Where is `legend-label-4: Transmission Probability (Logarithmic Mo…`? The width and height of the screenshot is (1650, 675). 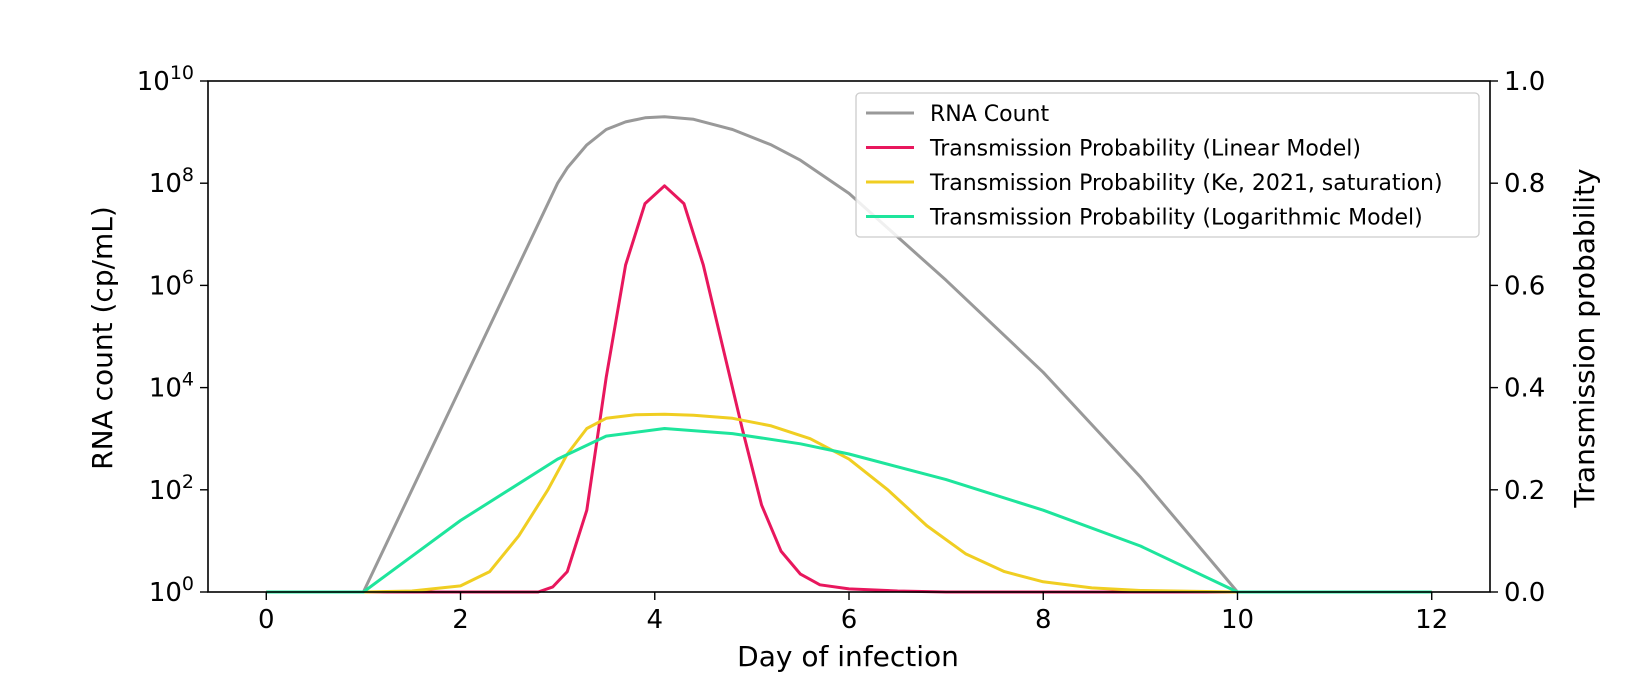
legend-label-4: Transmission Probability (Logarithmic Mo… is located at coordinates (1176, 218).